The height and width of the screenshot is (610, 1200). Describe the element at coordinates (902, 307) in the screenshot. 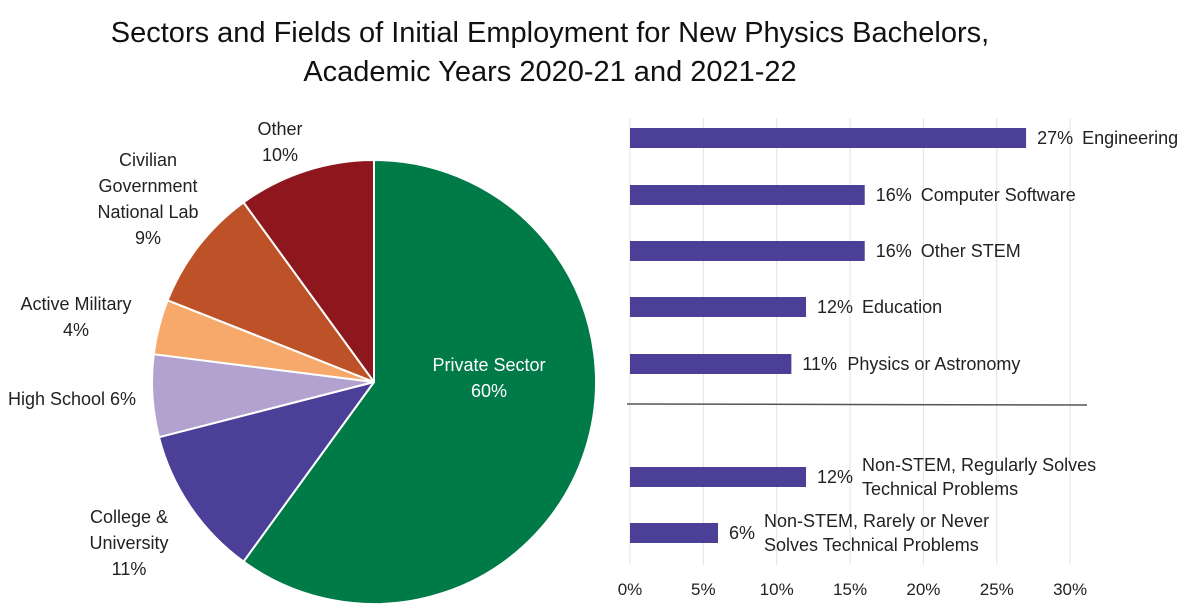

I see `bar-category-label: Education` at that location.